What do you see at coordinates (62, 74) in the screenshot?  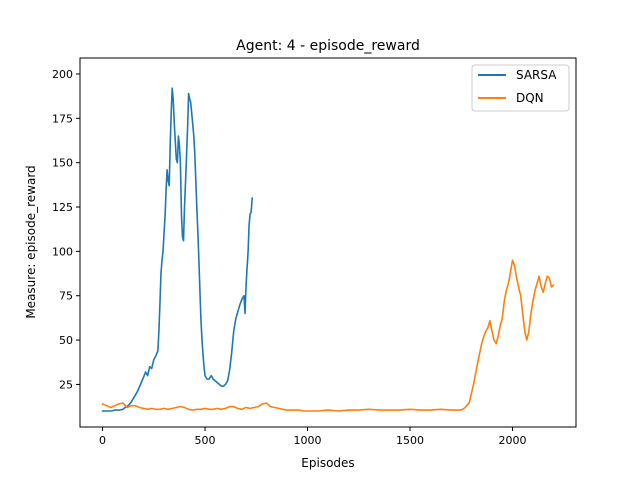 I see `y-tick-label: 200` at bounding box center [62, 74].